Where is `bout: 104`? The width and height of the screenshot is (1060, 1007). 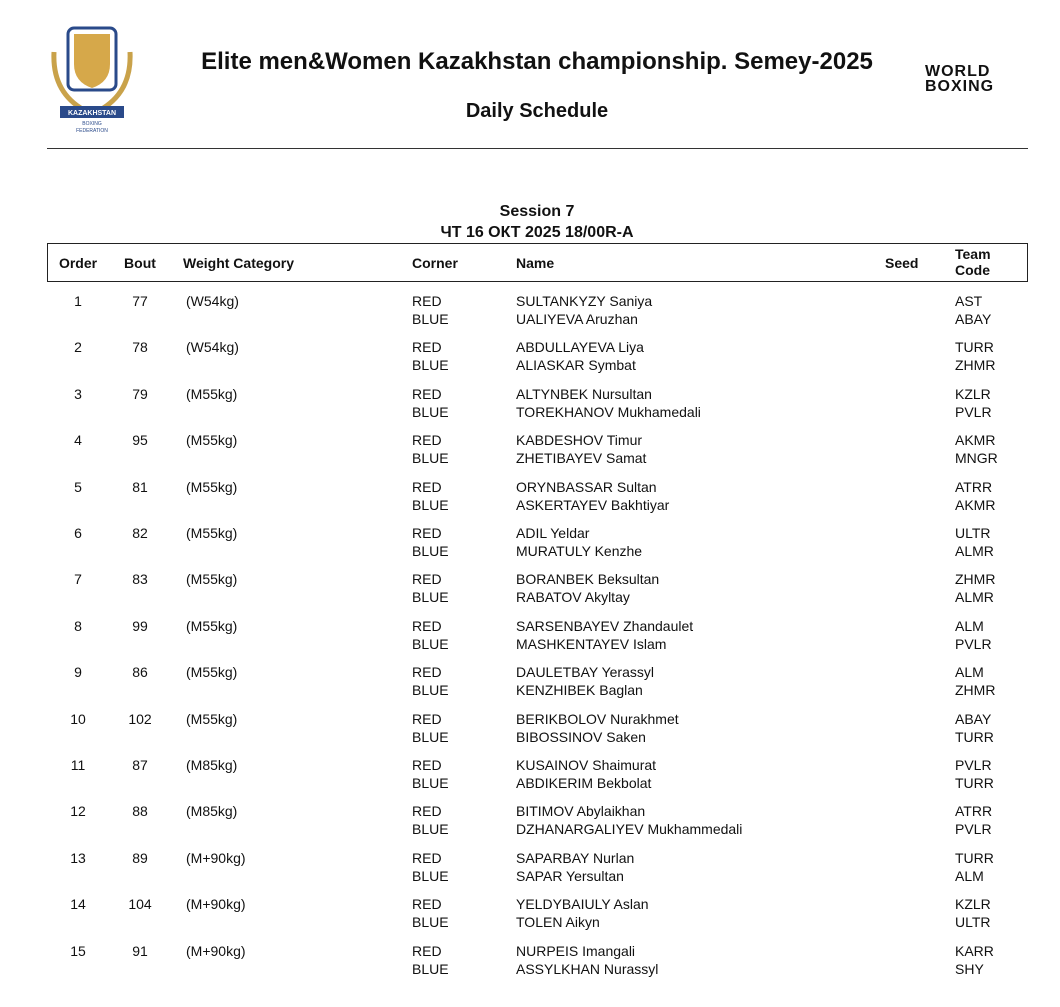 bout: 104 is located at coordinates (140, 904).